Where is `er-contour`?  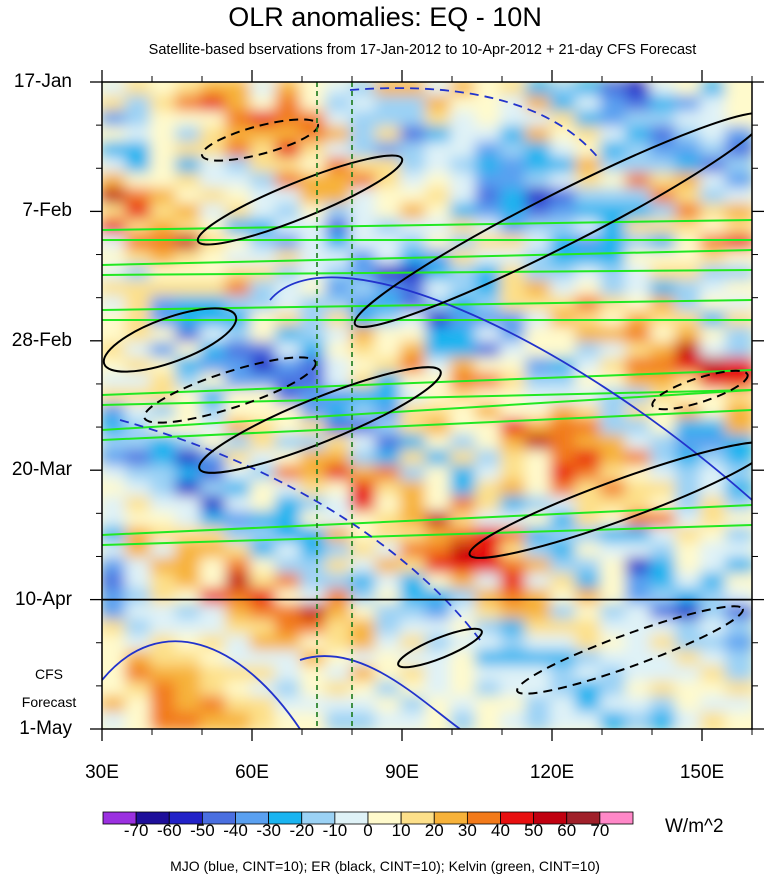 er-contour is located at coordinates (300, 200).